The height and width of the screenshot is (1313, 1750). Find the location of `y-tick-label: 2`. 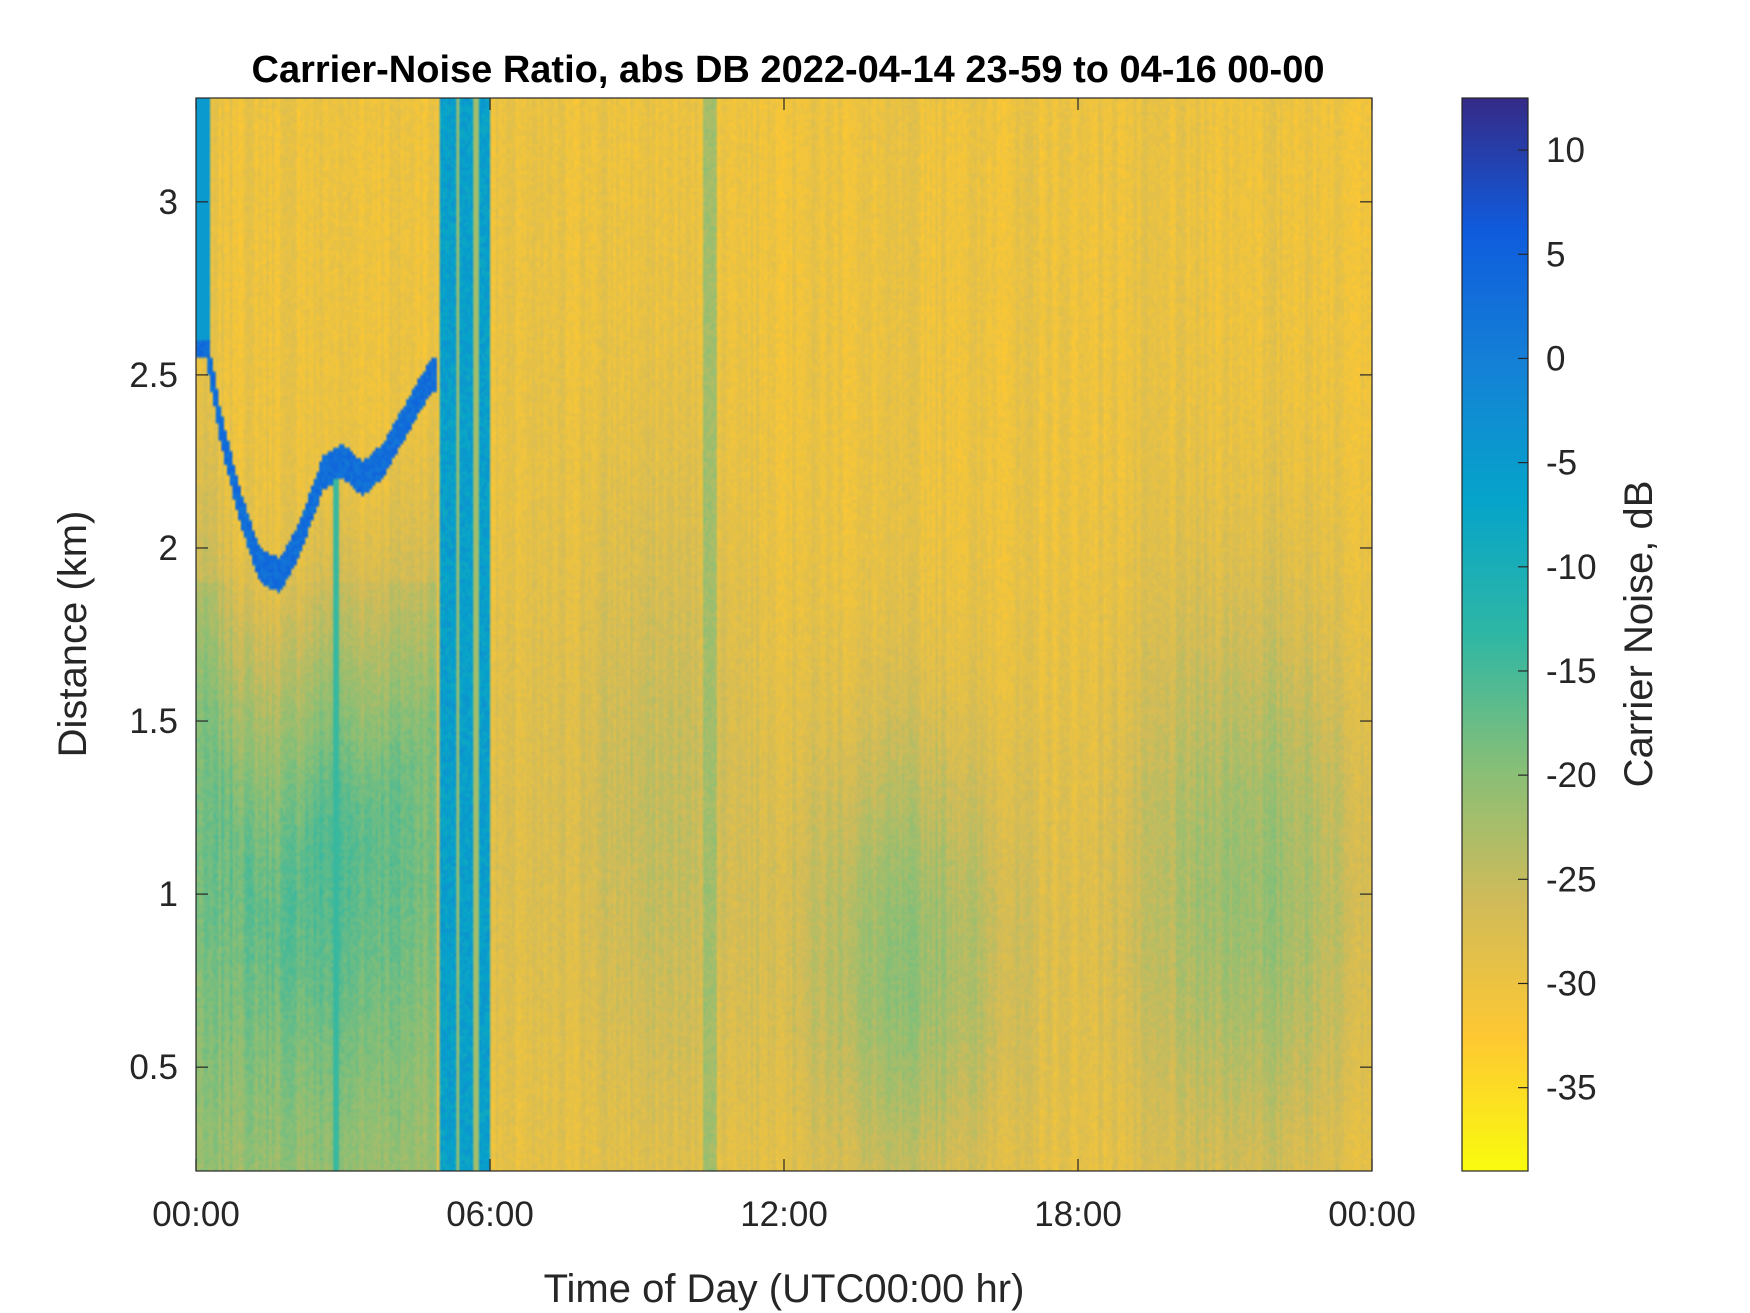

y-tick-label: 2 is located at coordinates (168, 548).